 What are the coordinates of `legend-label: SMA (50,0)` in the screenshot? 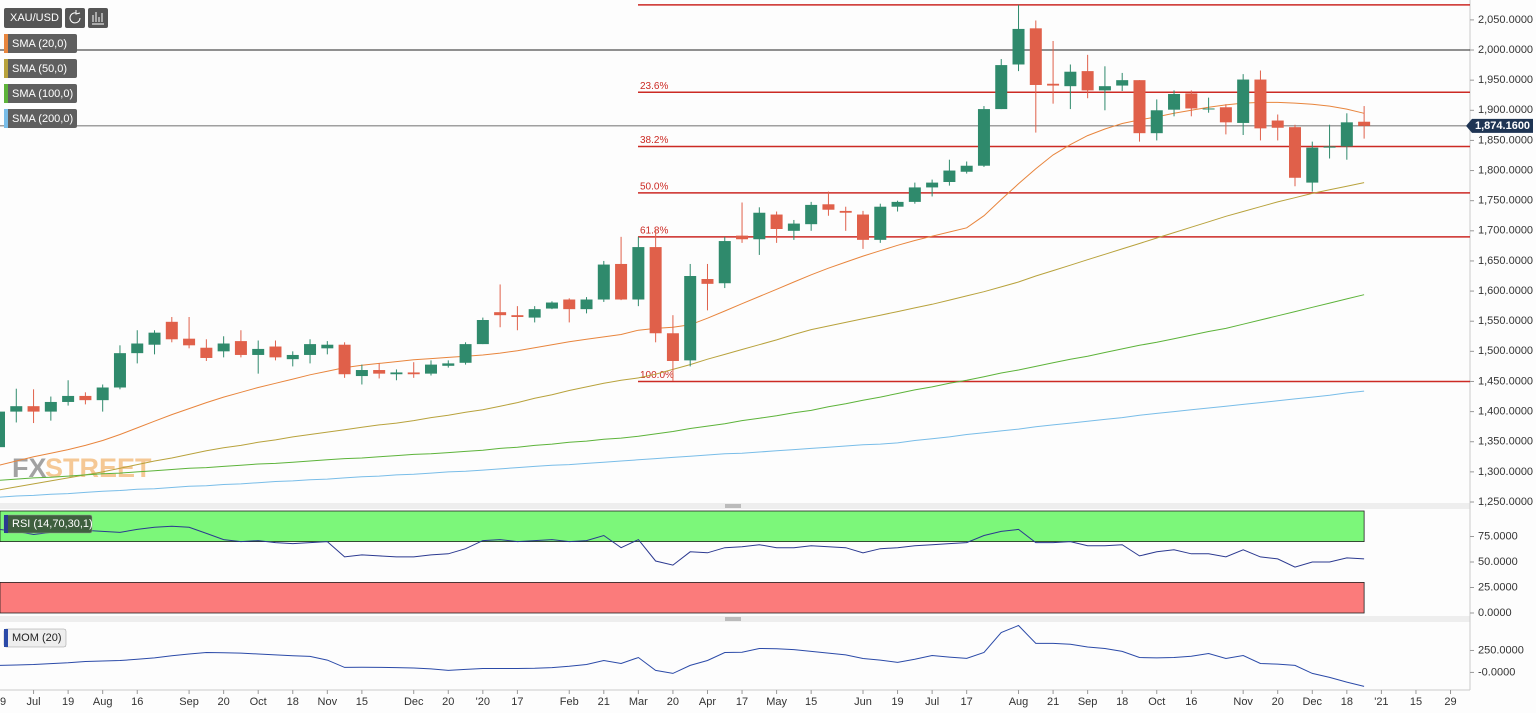 It's located at (39, 69).